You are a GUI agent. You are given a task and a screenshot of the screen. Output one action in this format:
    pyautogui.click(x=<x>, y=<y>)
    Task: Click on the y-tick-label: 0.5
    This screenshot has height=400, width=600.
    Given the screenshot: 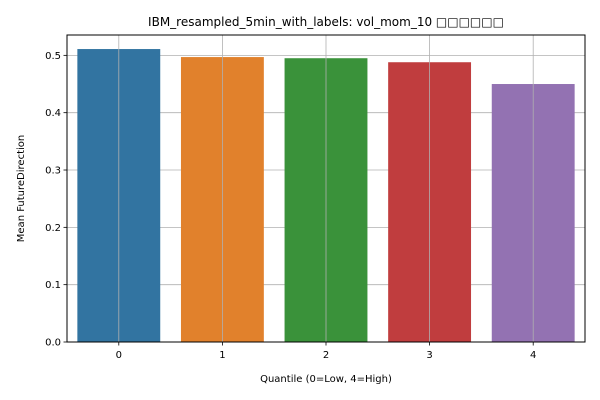 What is the action you would take?
    pyautogui.click(x=53, y=56)
    